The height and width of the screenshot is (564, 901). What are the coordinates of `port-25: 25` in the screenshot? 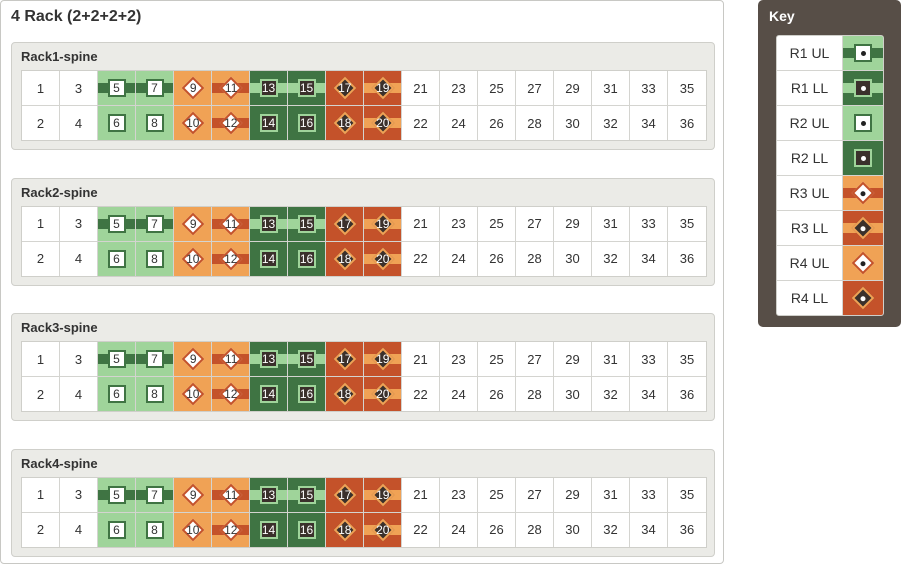 It's located at (497, 88).